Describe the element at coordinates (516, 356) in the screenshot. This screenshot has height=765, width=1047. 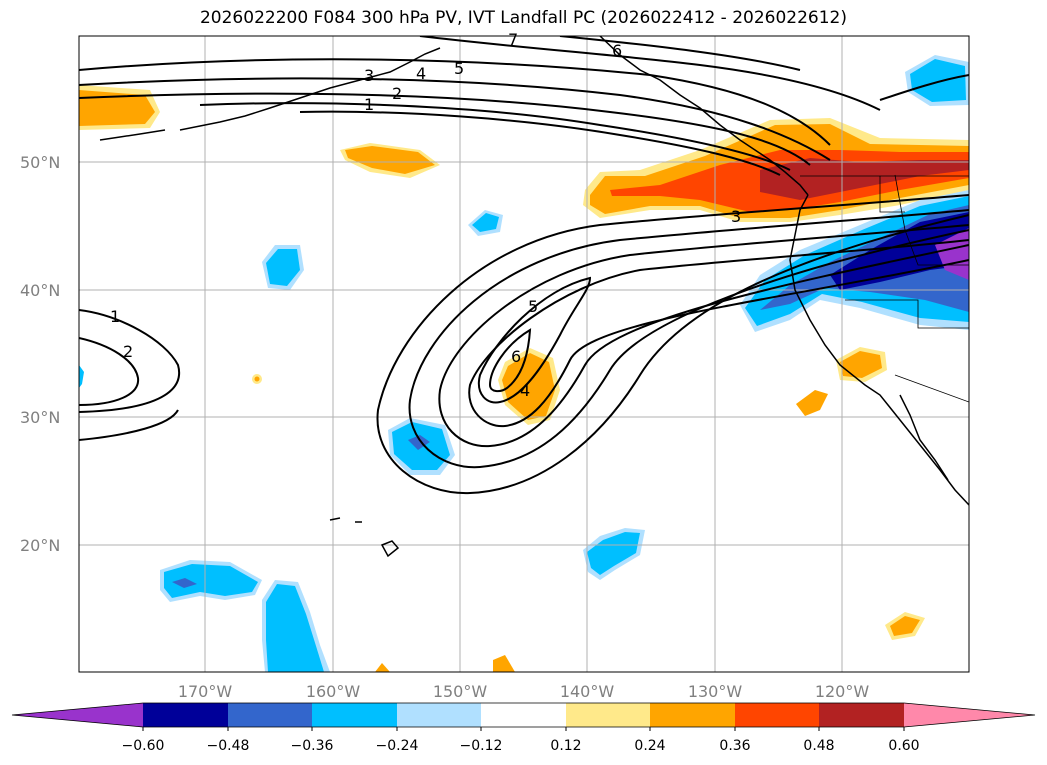
I see `contour-label-6-trough: 6` at that location.